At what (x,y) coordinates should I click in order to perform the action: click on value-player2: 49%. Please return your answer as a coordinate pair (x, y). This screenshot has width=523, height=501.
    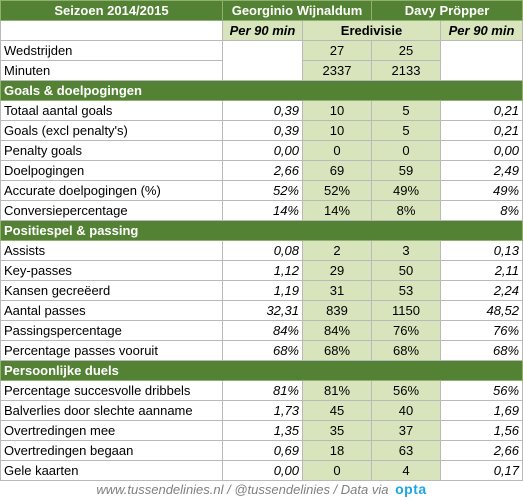
    Looking at the image, I should click on (406, 190).